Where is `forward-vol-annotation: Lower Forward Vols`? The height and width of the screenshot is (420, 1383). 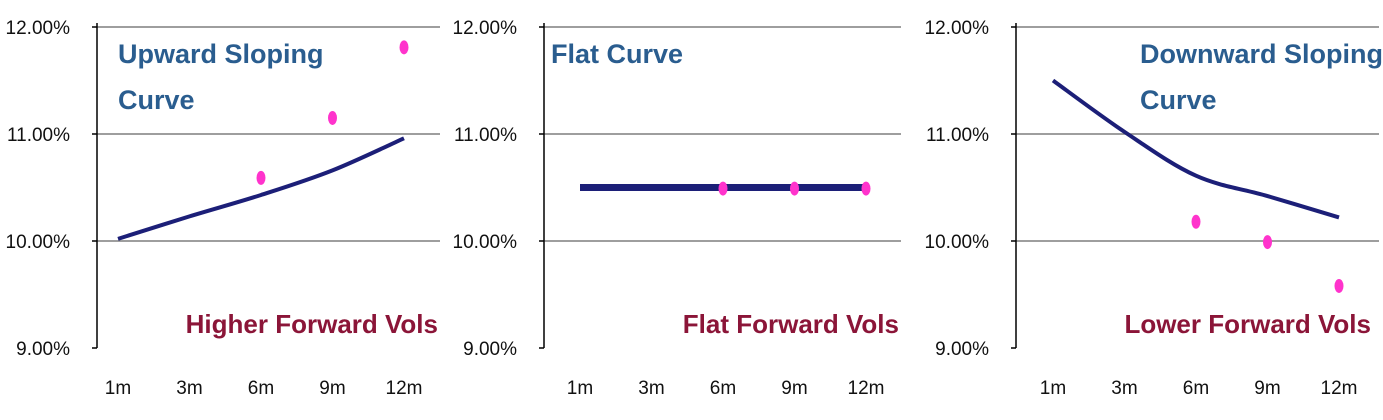
forward-vol-annotation: Lower Forward Vols is located at coordinates (1247, 324).